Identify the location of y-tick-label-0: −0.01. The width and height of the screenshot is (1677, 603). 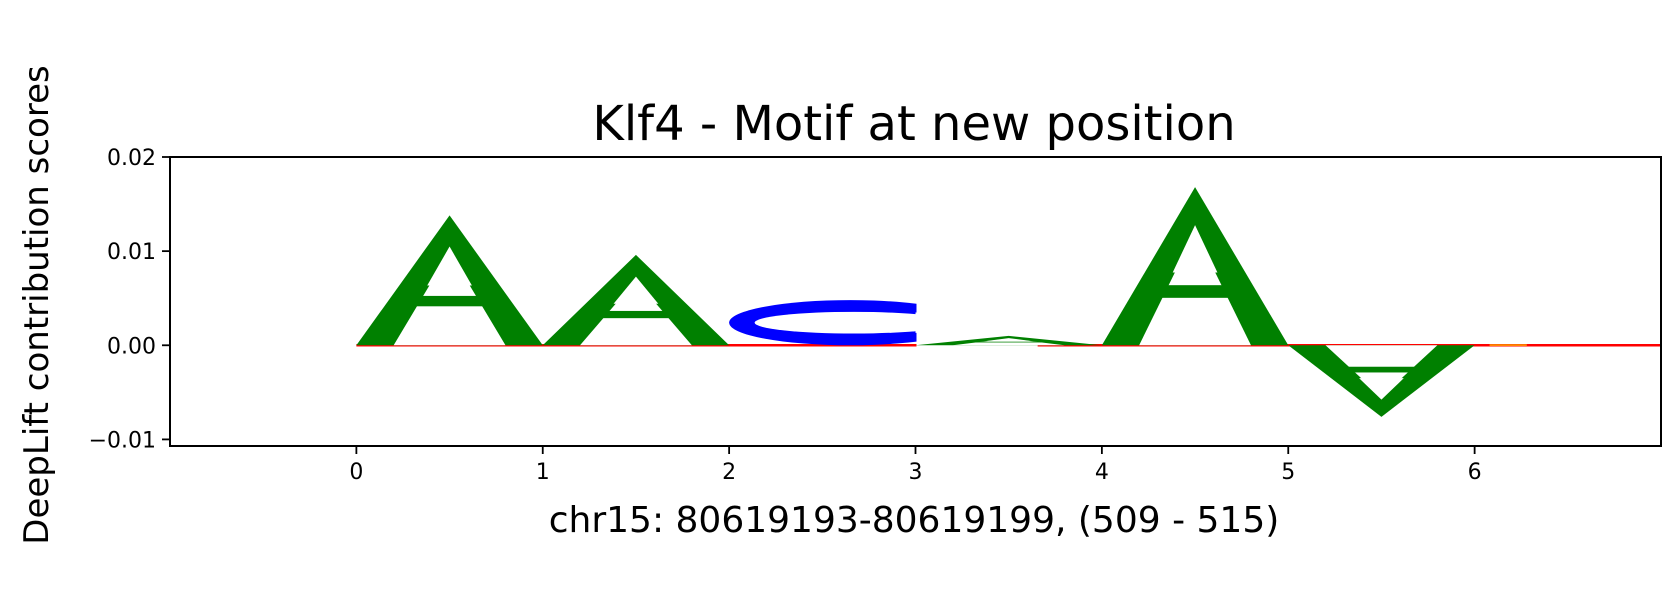
(122, 440).